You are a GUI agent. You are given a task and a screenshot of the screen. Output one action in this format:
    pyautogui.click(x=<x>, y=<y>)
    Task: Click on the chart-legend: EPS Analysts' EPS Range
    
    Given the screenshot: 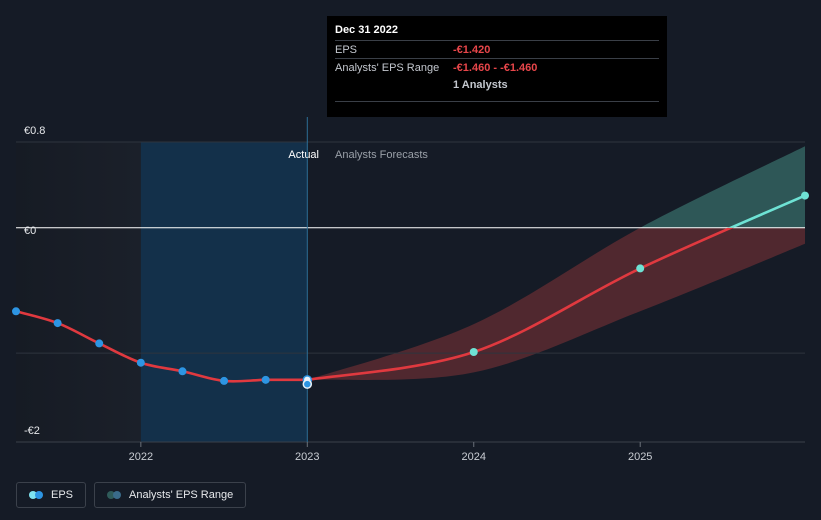 What is the action you would take?
    pyautogui.click(x=131, y=495)
    